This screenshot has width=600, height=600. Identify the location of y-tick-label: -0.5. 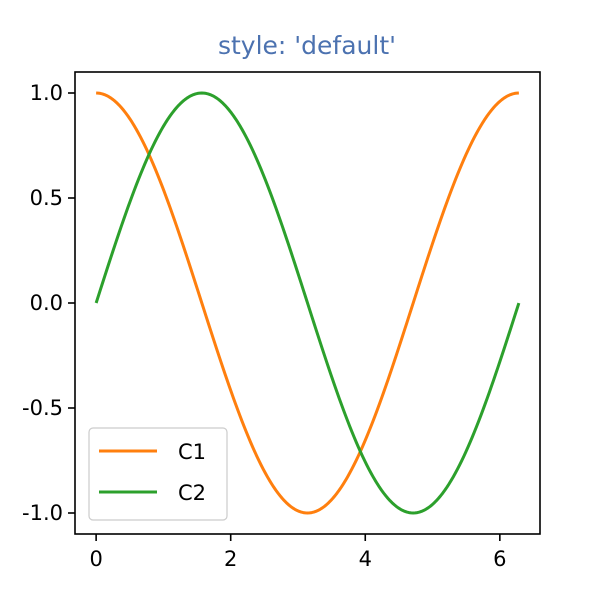
(42, 408).